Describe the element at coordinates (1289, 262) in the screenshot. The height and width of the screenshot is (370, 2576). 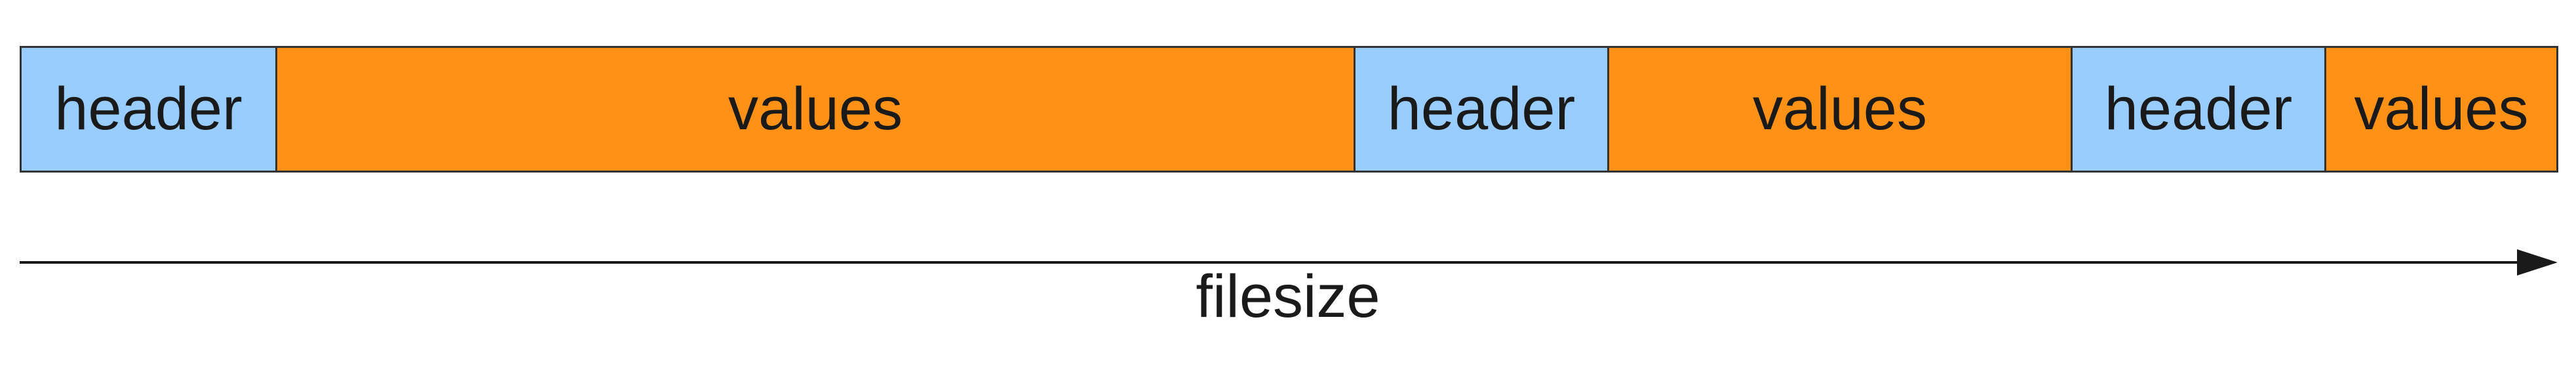
I see `filesize-axis-arrow` at that location.